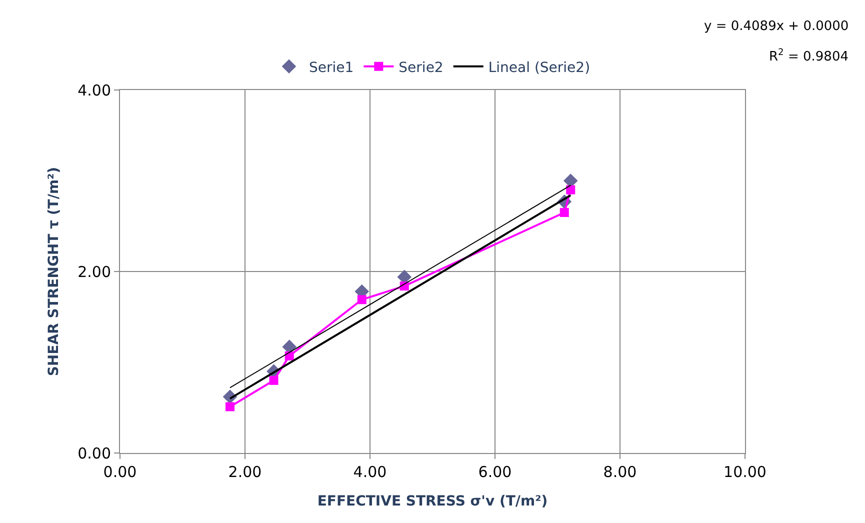  What do you see at coordinates (94, 271) in the screenshot?
I see `y-tick-label: 2.00` at bounding box center [94, 271].